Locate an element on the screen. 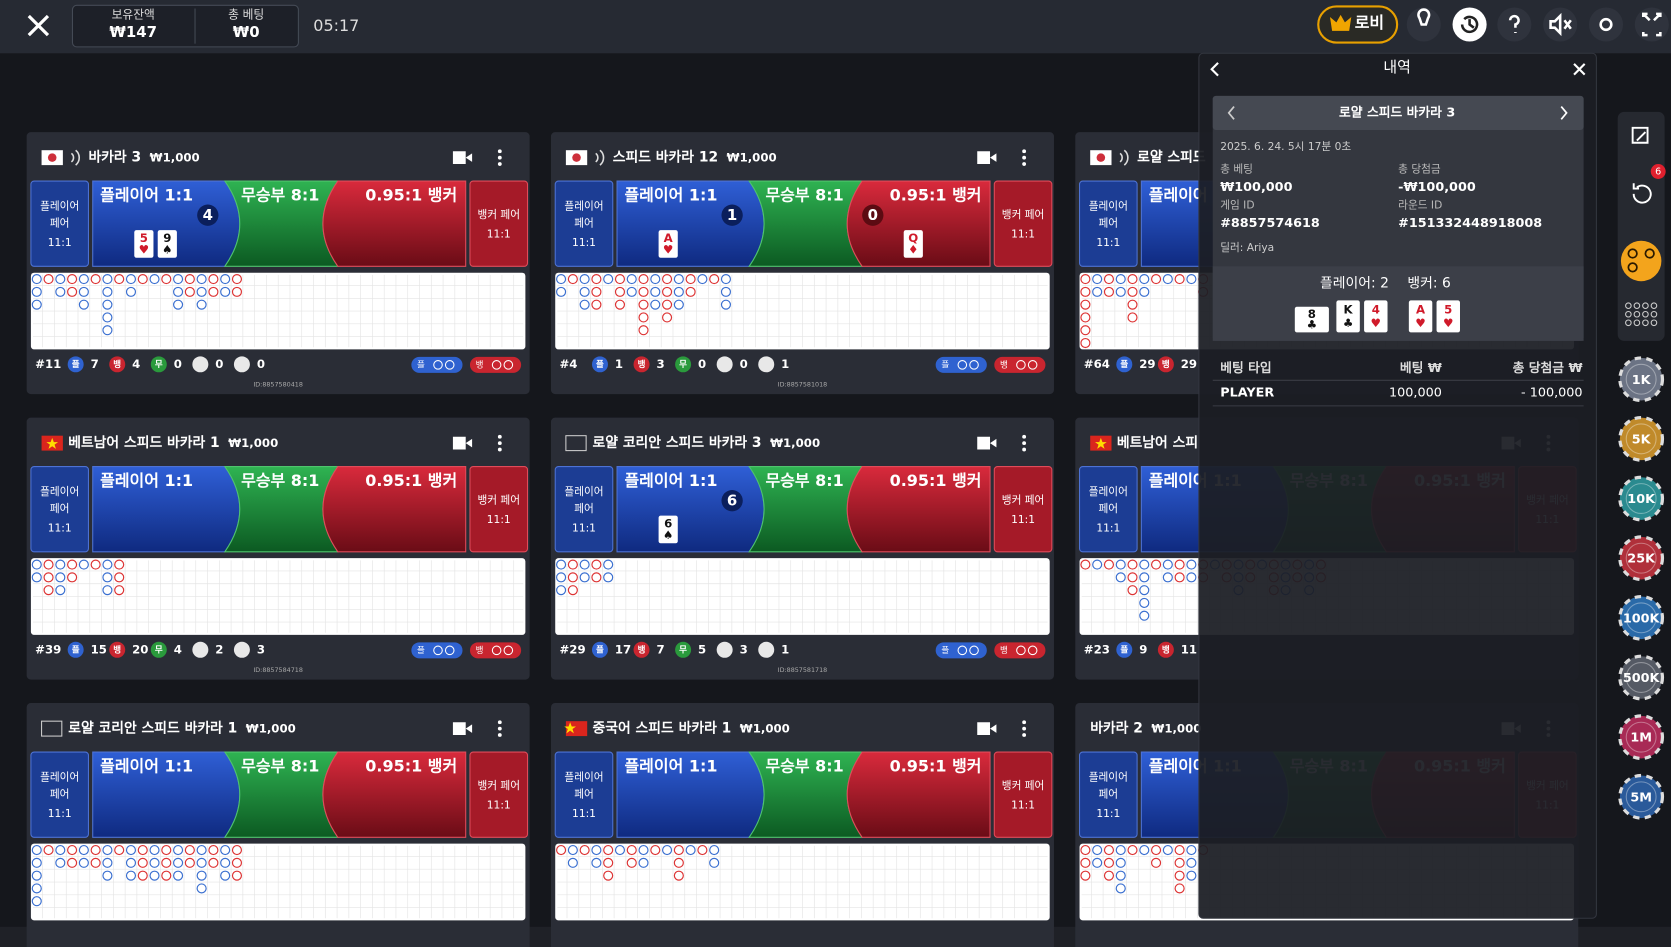 The image size is (1671, 947). roadmap-toggle is located at coordinates (1641, 261).